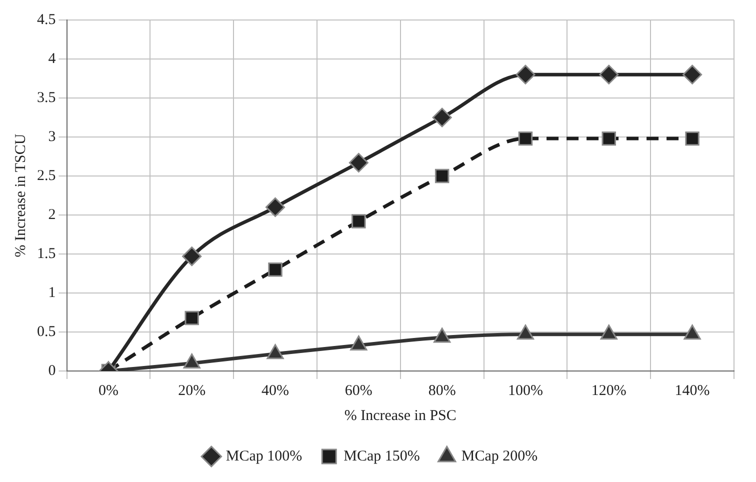 The height and width of the screenshot is (482, 756). What do you see at coordinates (276, 390) in the screenshot?
I see `x-tick-label: 40%` at bounding box center [276, 390].